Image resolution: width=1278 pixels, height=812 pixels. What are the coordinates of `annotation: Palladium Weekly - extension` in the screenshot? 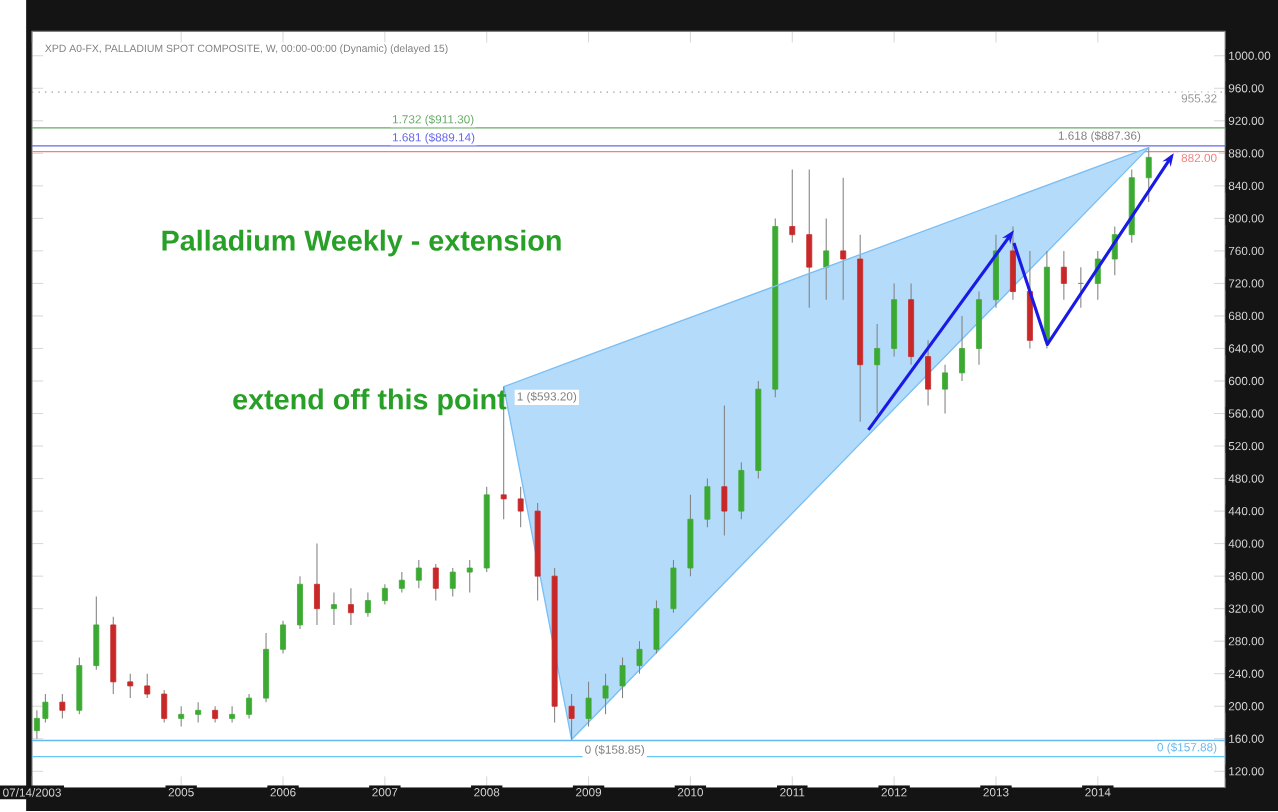 It's located at (361, 243).